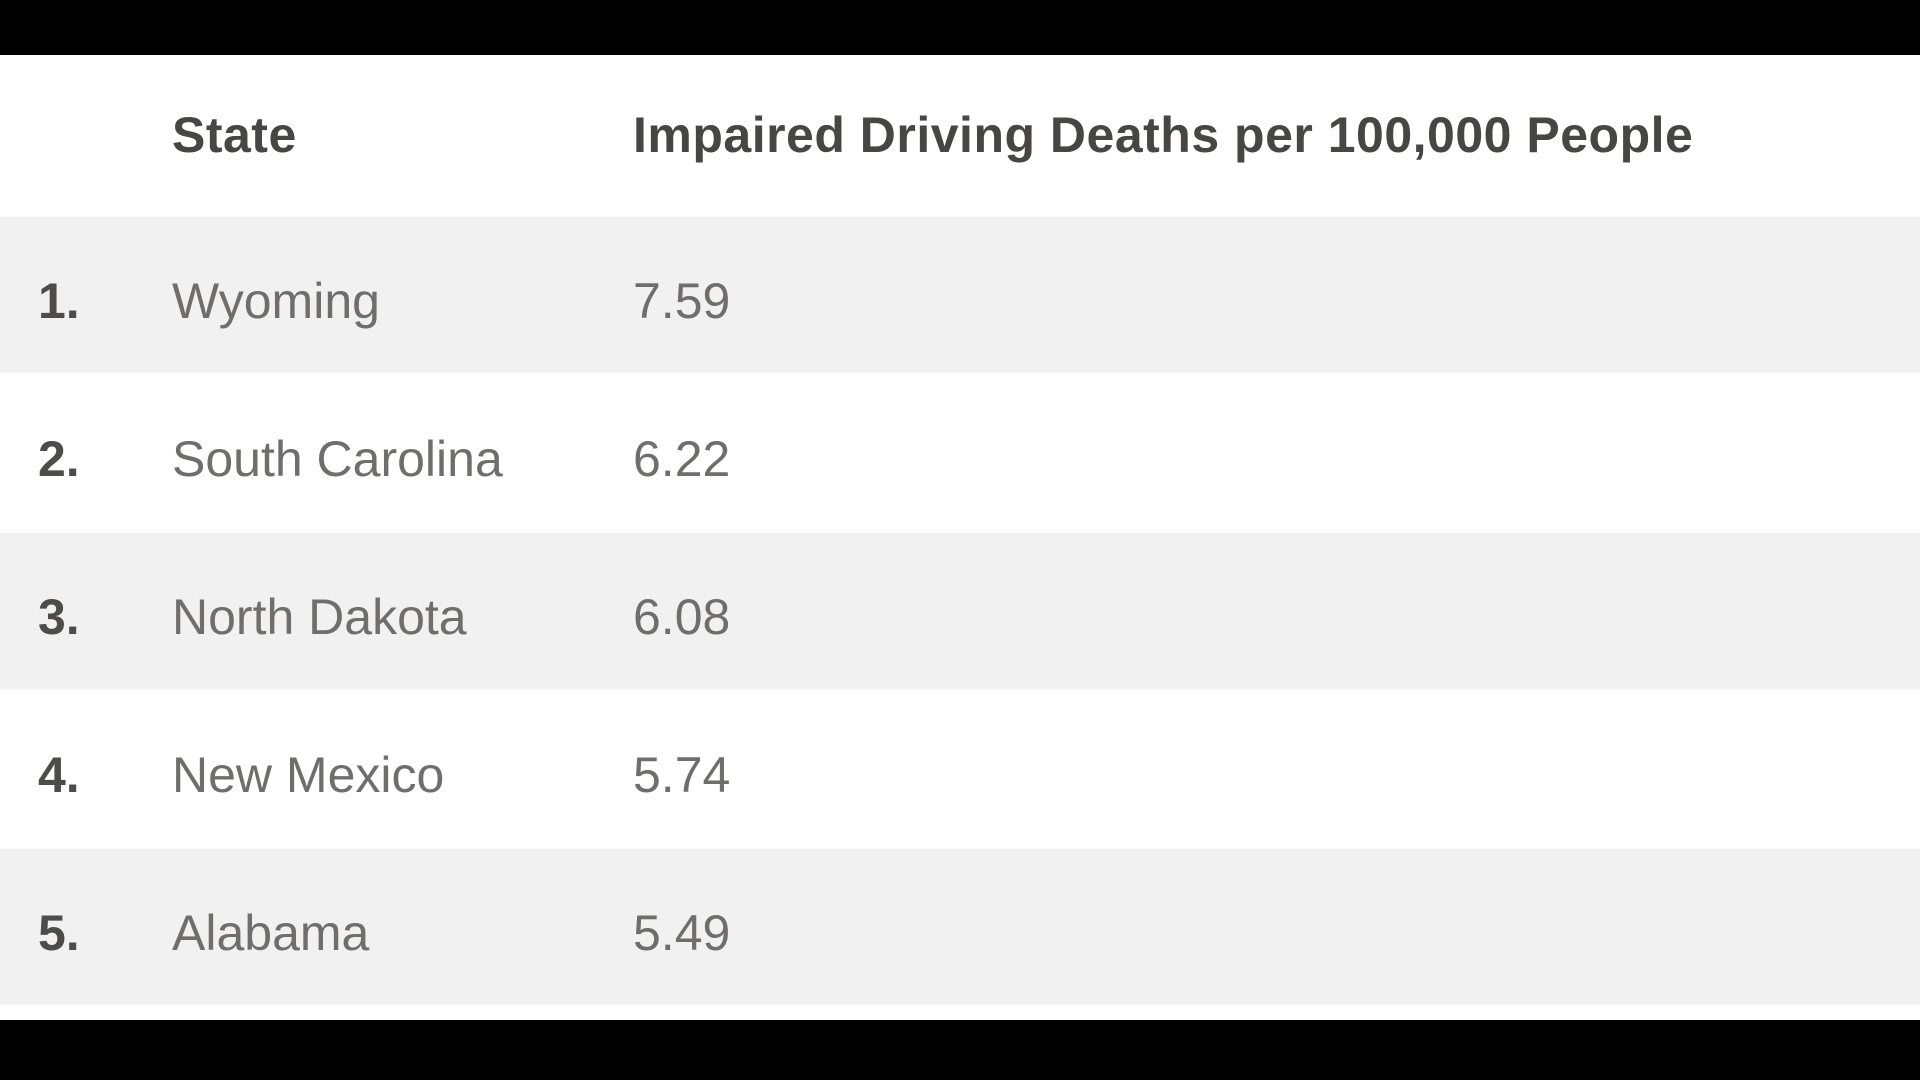 The height and width of the screenshot is (1080, 1920). I want to click on row-death-rate: 5.49, so click(682, 933).